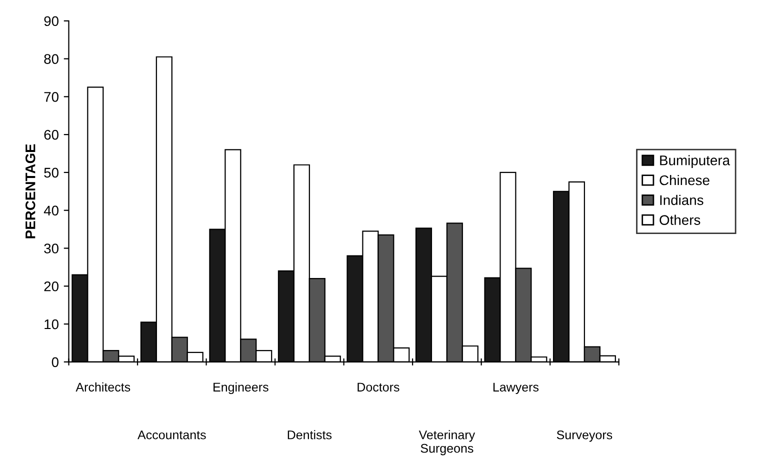 This screenshot has height=464, width=764. Describe the element at coordinates (379, 387) in the screenshot. I see `x-tick-label: Doctors` at that location.